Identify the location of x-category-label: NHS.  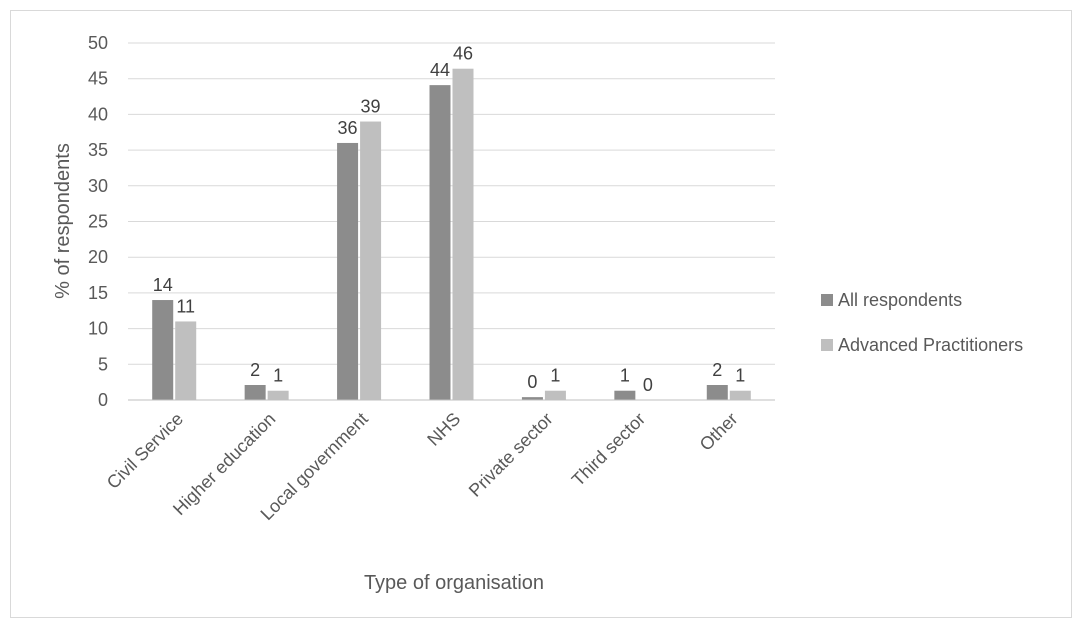
(443, 429).